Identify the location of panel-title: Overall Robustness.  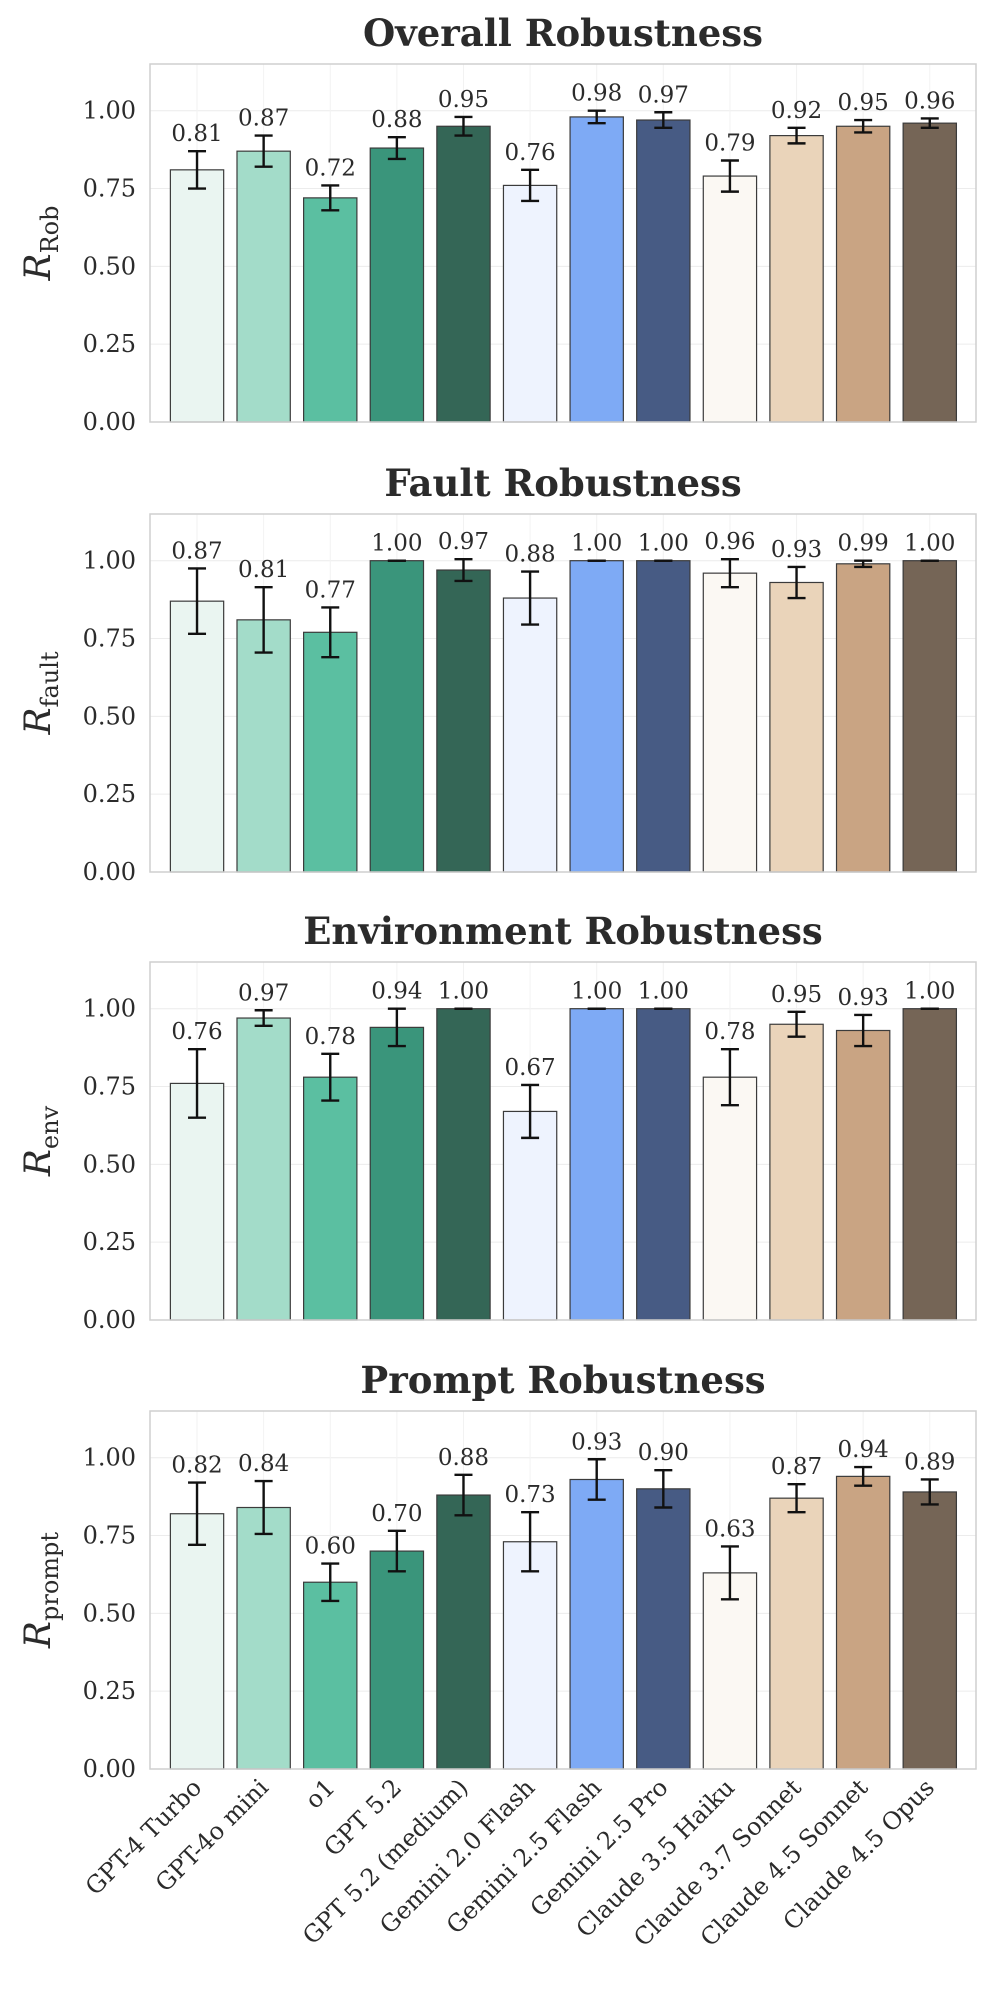
(563, 33).